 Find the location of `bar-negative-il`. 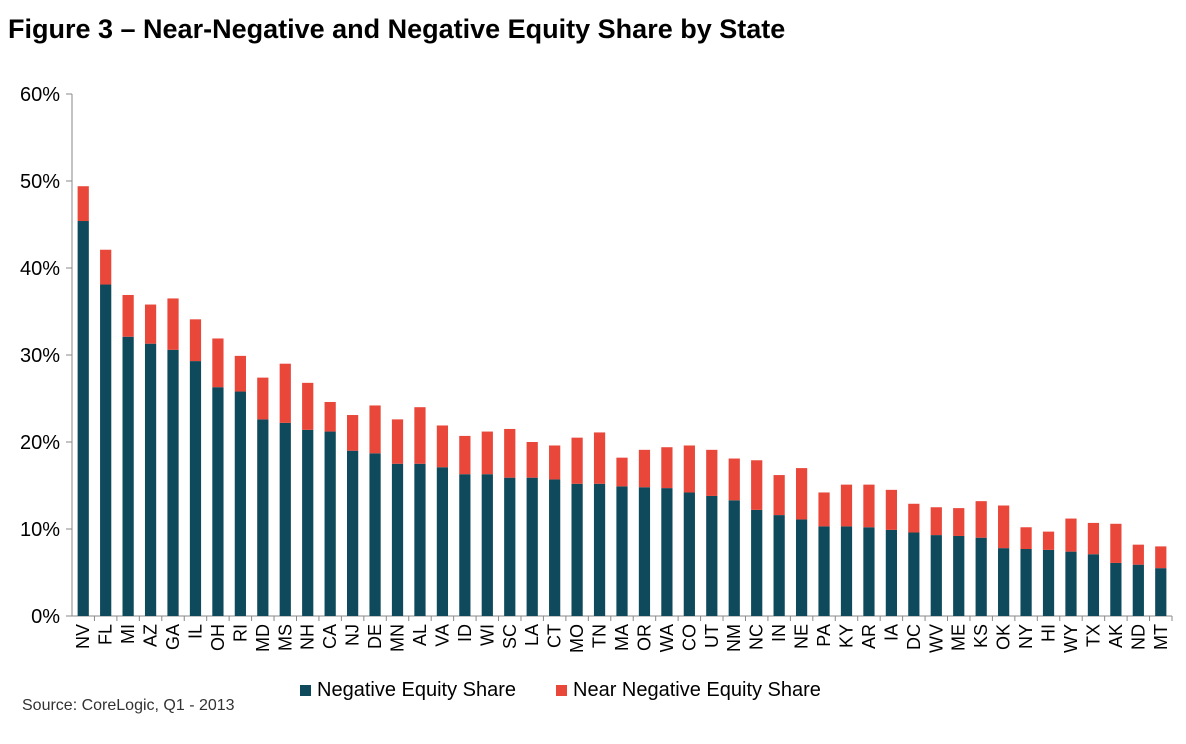

bar-negative-il is located at coordinates (195, 488).